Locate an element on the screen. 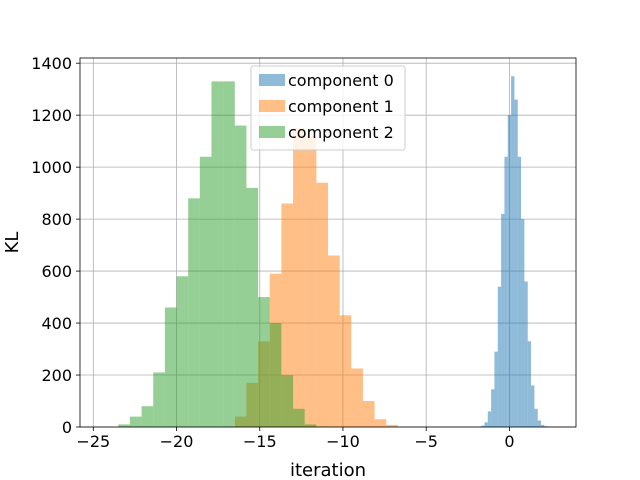 The width and height of the screenshot is (640, 480). y-tick-label: 200 is located at coordinates (56, 375).